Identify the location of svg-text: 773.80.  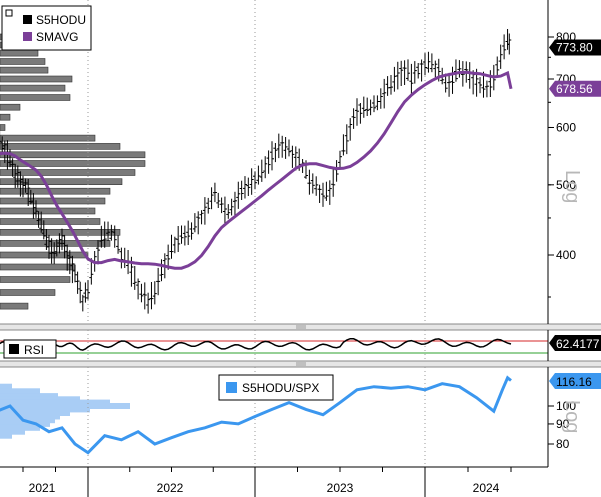
(574, 47).